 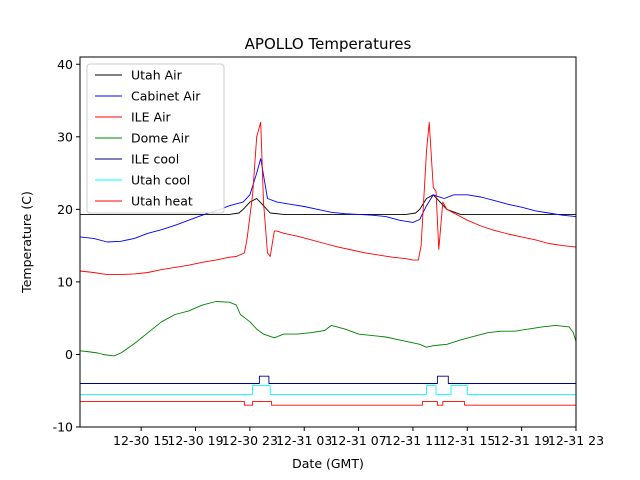 I want to click on legend-label-utah-cool: Utah cool, so click(x=160, y=180).